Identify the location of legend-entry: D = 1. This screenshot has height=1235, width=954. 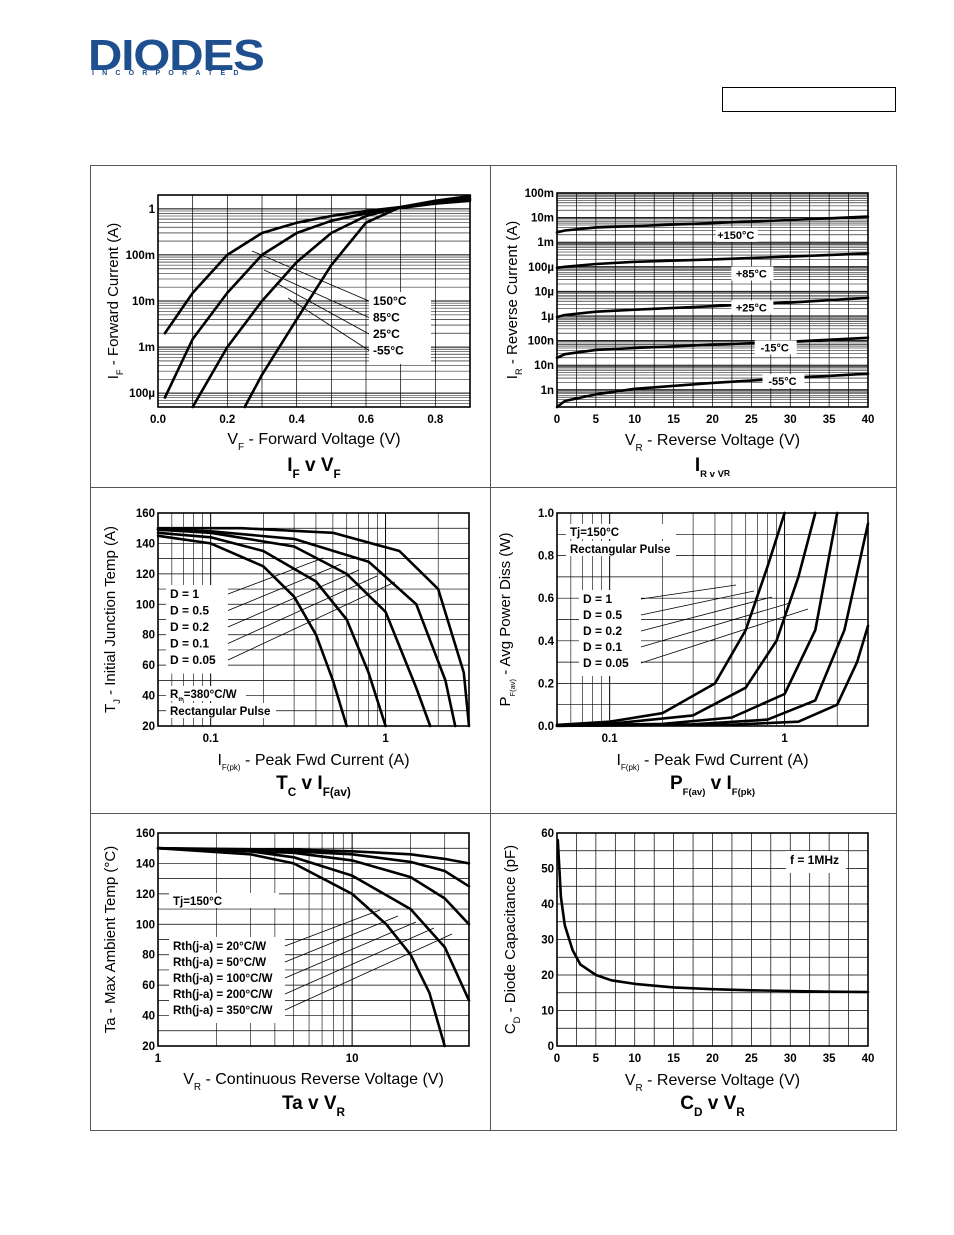
(184, 594).